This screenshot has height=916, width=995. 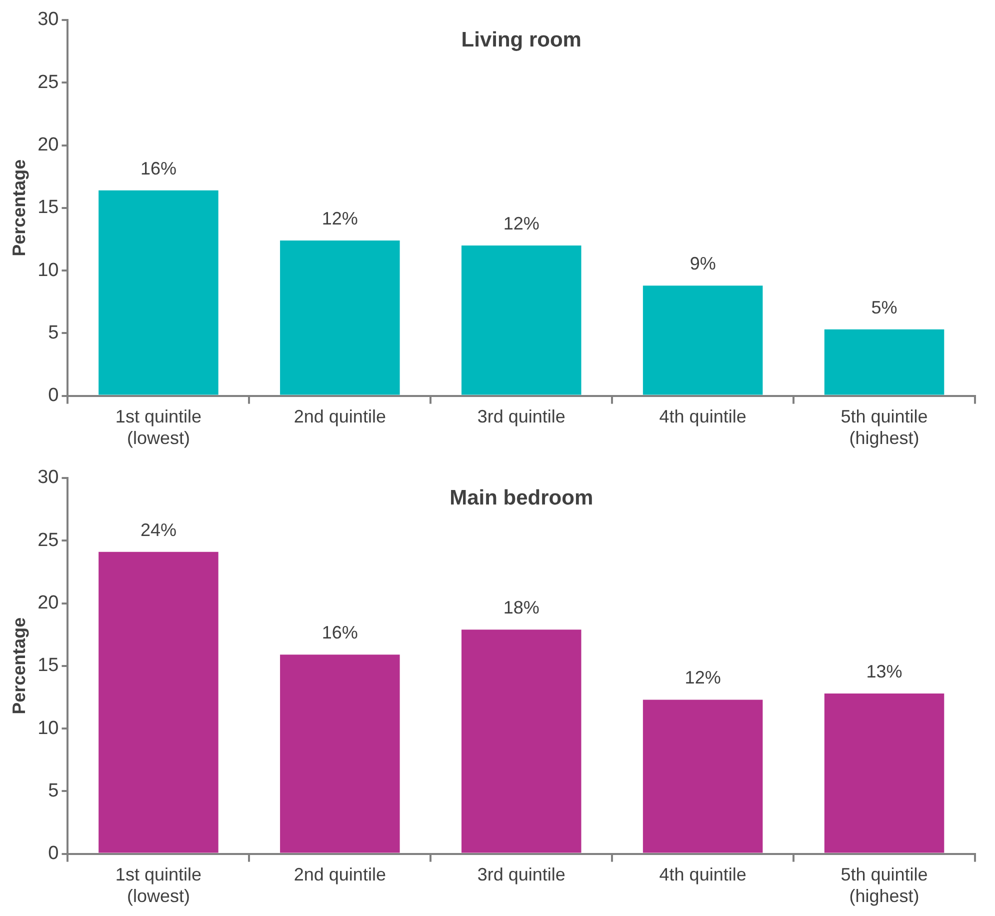 I want to click on data-label: 5%, so click(x=884, y=307).